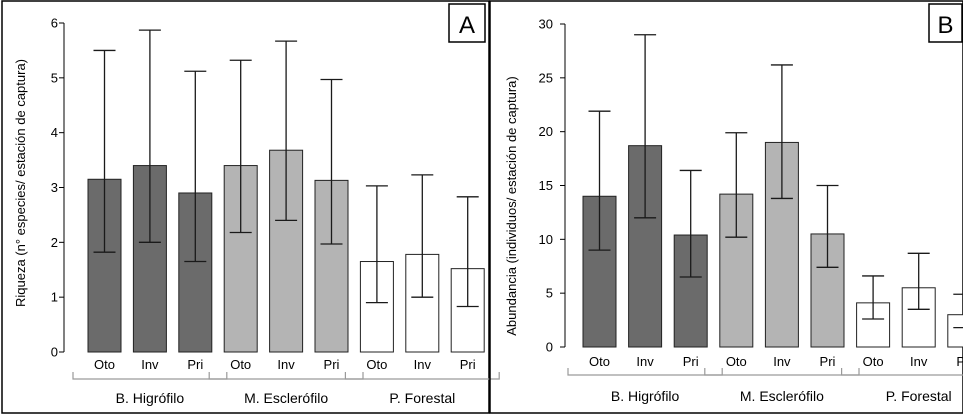  Describe the element at coordinates (54, 23) in the screenshot. I see `y-tick-label: 6` at that location.